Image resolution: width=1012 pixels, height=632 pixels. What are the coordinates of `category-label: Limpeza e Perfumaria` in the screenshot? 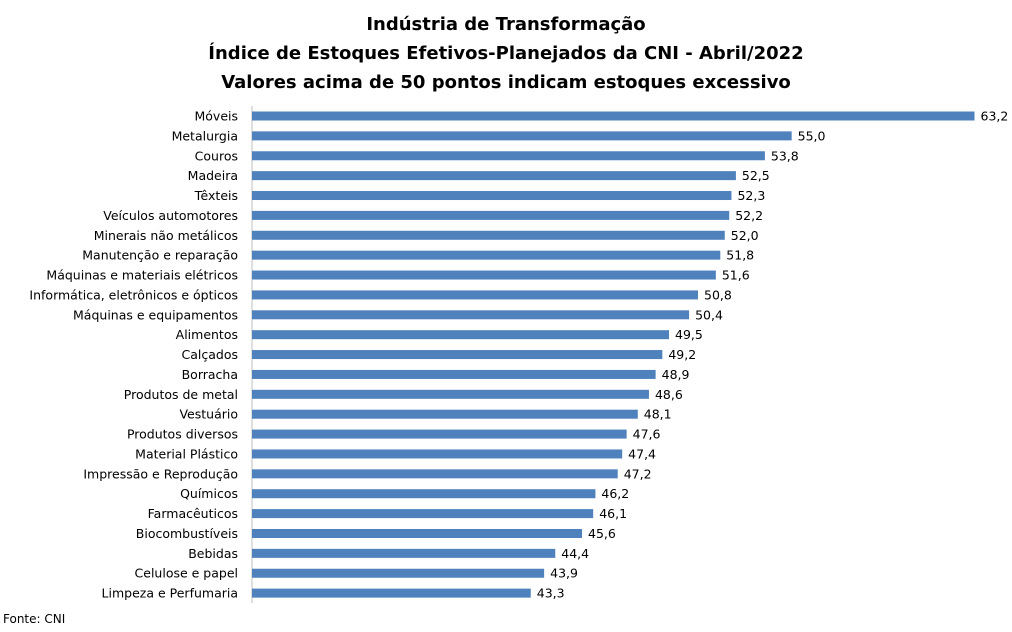 It's located at (170, 593).